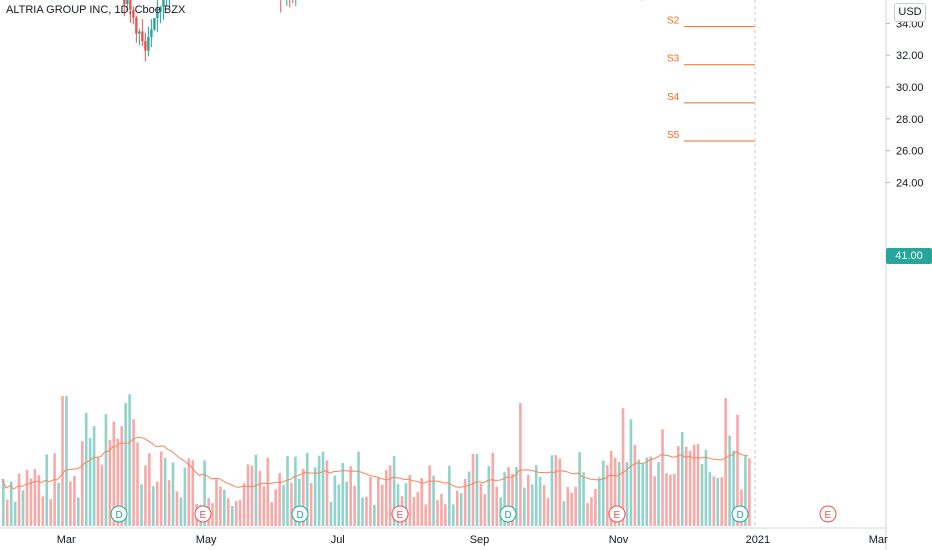  I want to click on pivot-label: S3, so click(673, 59).